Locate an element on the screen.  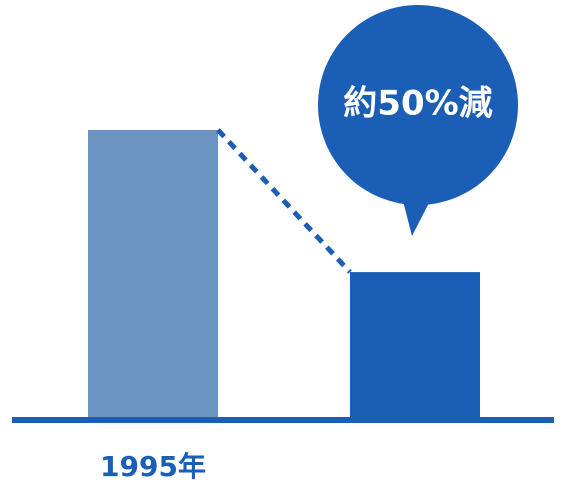
callout-text: 約50%減 is located at coordinates (417, 104).